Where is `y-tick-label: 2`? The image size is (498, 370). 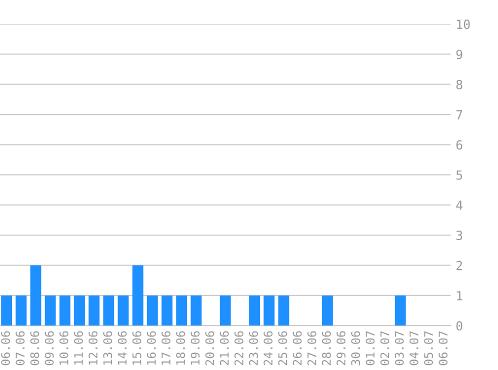
y-tick-label: 2 is located at coordinates (459, 265).